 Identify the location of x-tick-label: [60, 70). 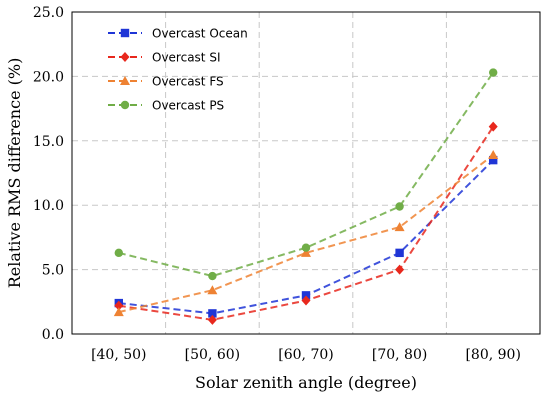
(305, 355).